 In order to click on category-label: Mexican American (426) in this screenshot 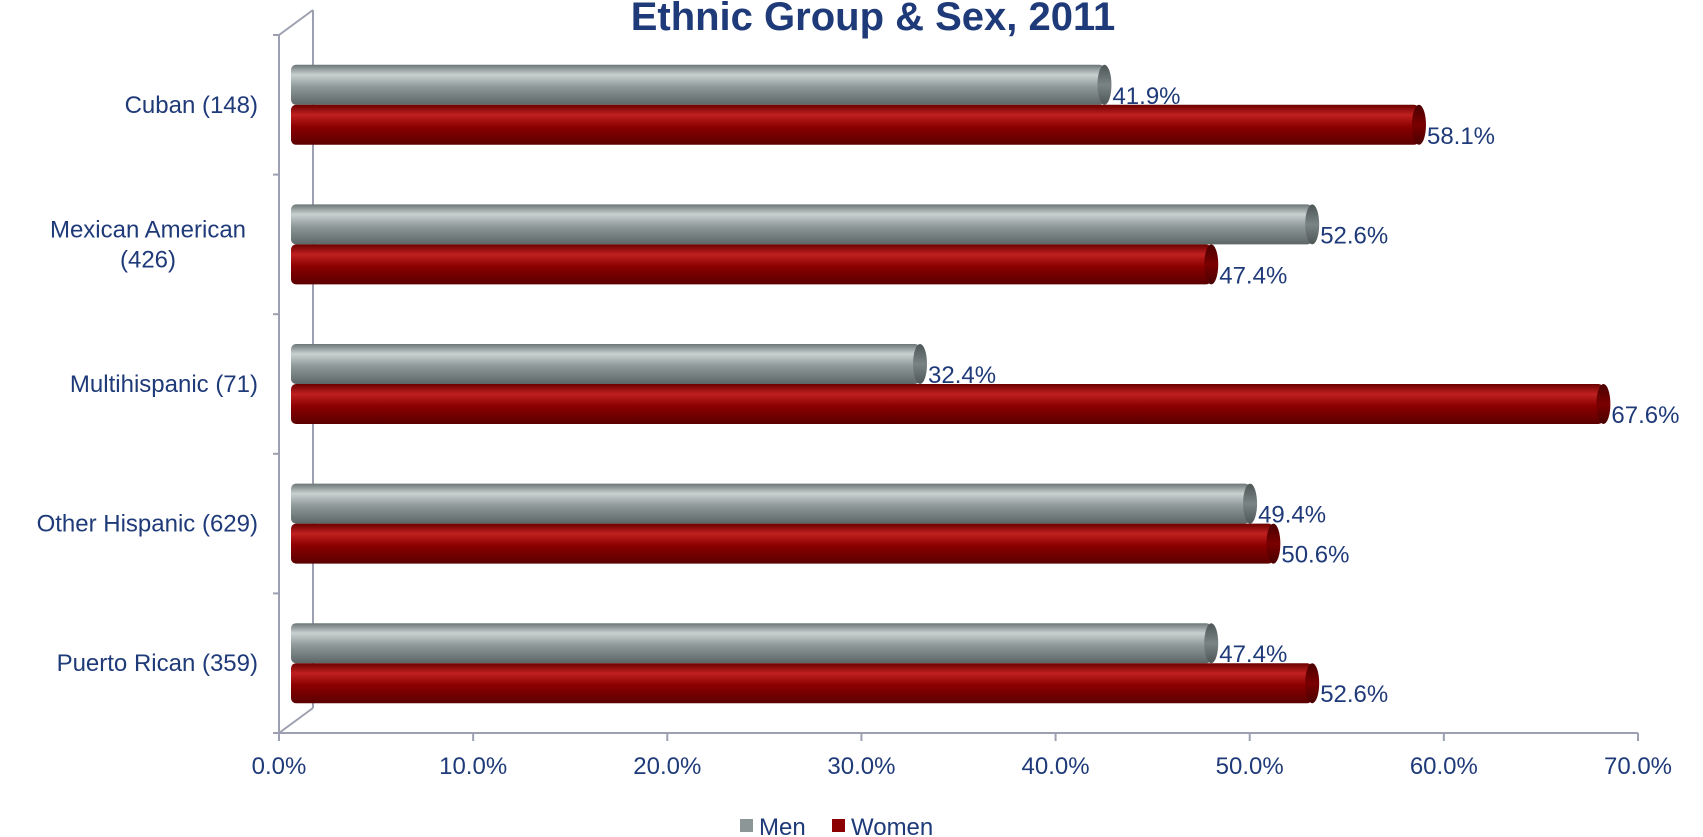, I will do `click(148, 244)`.